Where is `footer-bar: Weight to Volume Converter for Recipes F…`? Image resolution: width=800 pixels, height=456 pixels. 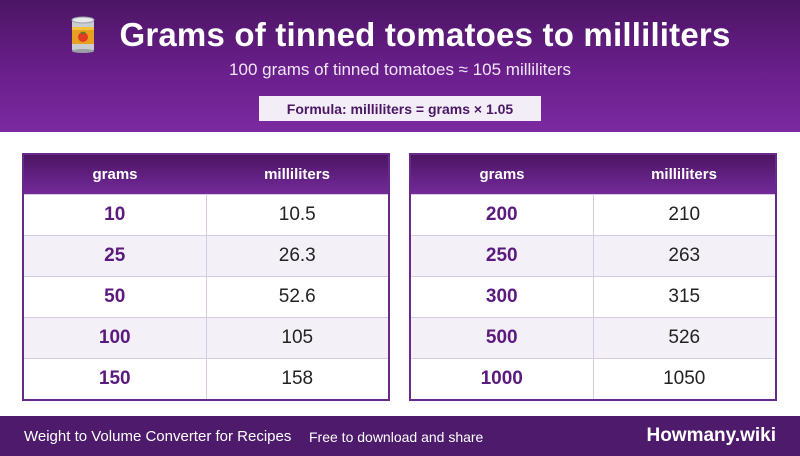
footer-bar: Weight to Volume Converter for Recipes F… is located at coordinates (400, 436).